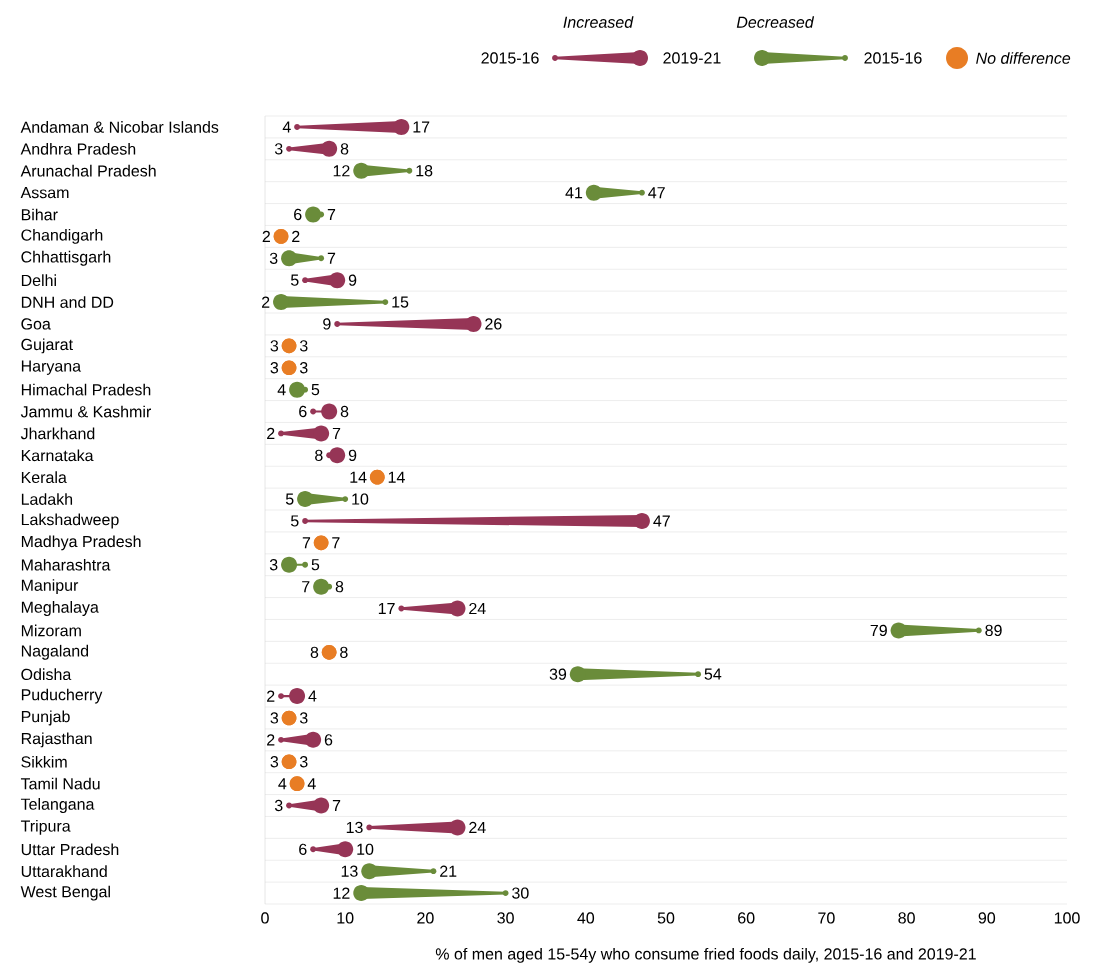 The width and height of the screenshot is (1099, 971). What do you see at coordinates (81, 543) in the screenshot?
I see `y-tick-label: Madhya Pradesh` at bounding box center [81, 543].